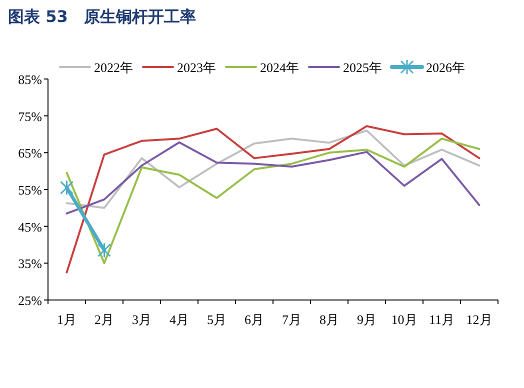 This screenshot has height=388, width=524. Describe the element at coordinates (102, 16) in the screenshot. I see `chart-title: 图表 53 原生铜杆开工率` at that location.